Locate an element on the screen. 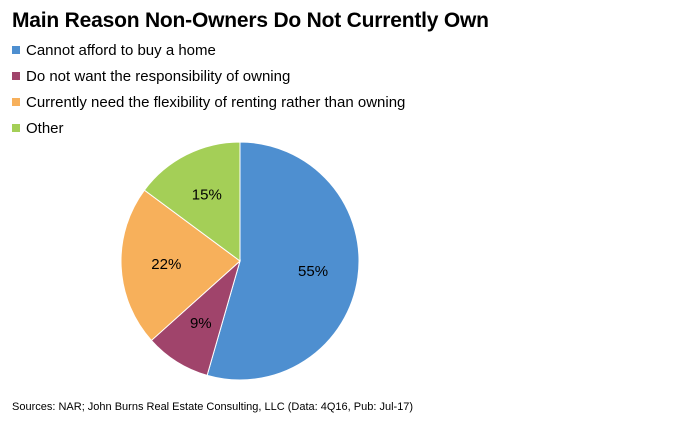 The width and height of the screenshot is (700, 423). legend-label-cannot-afford: Cannot afford to buy a home is located at coordinates (121, 50).